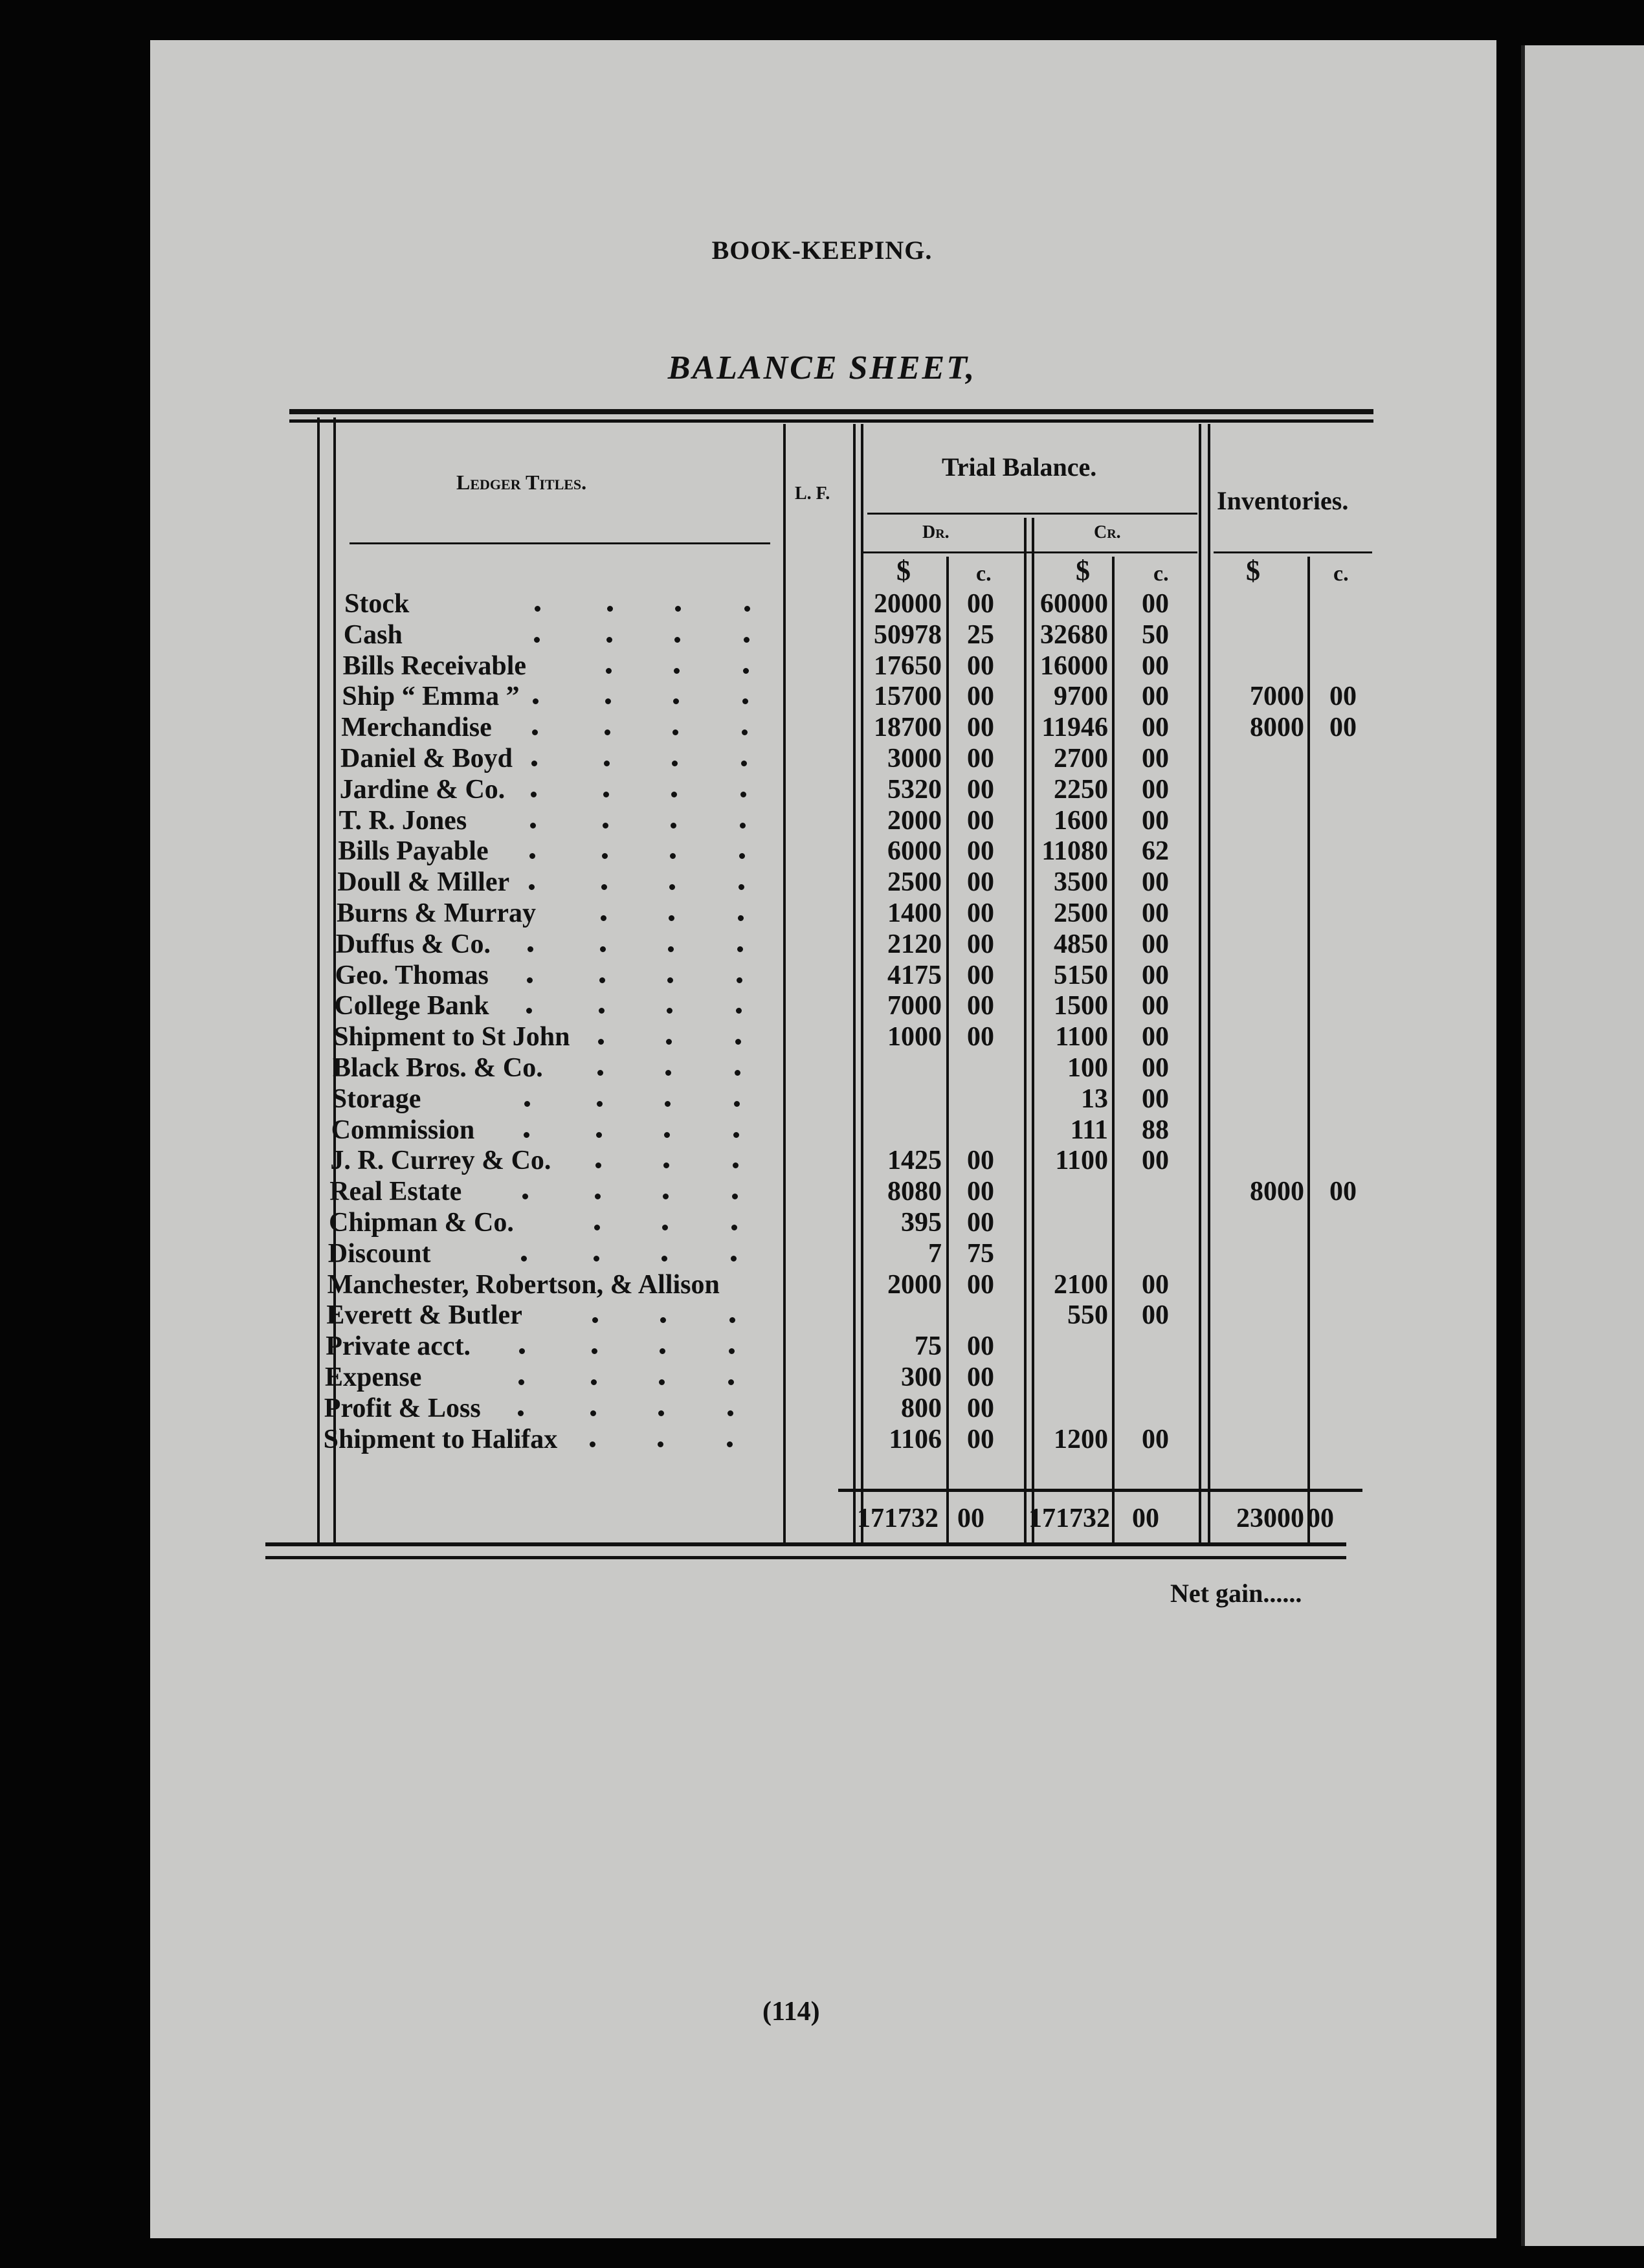  Describe the element at coordinates (822, 1347) in the screenshot. I see `ledger-row: Private acct. 75 00` at that location.